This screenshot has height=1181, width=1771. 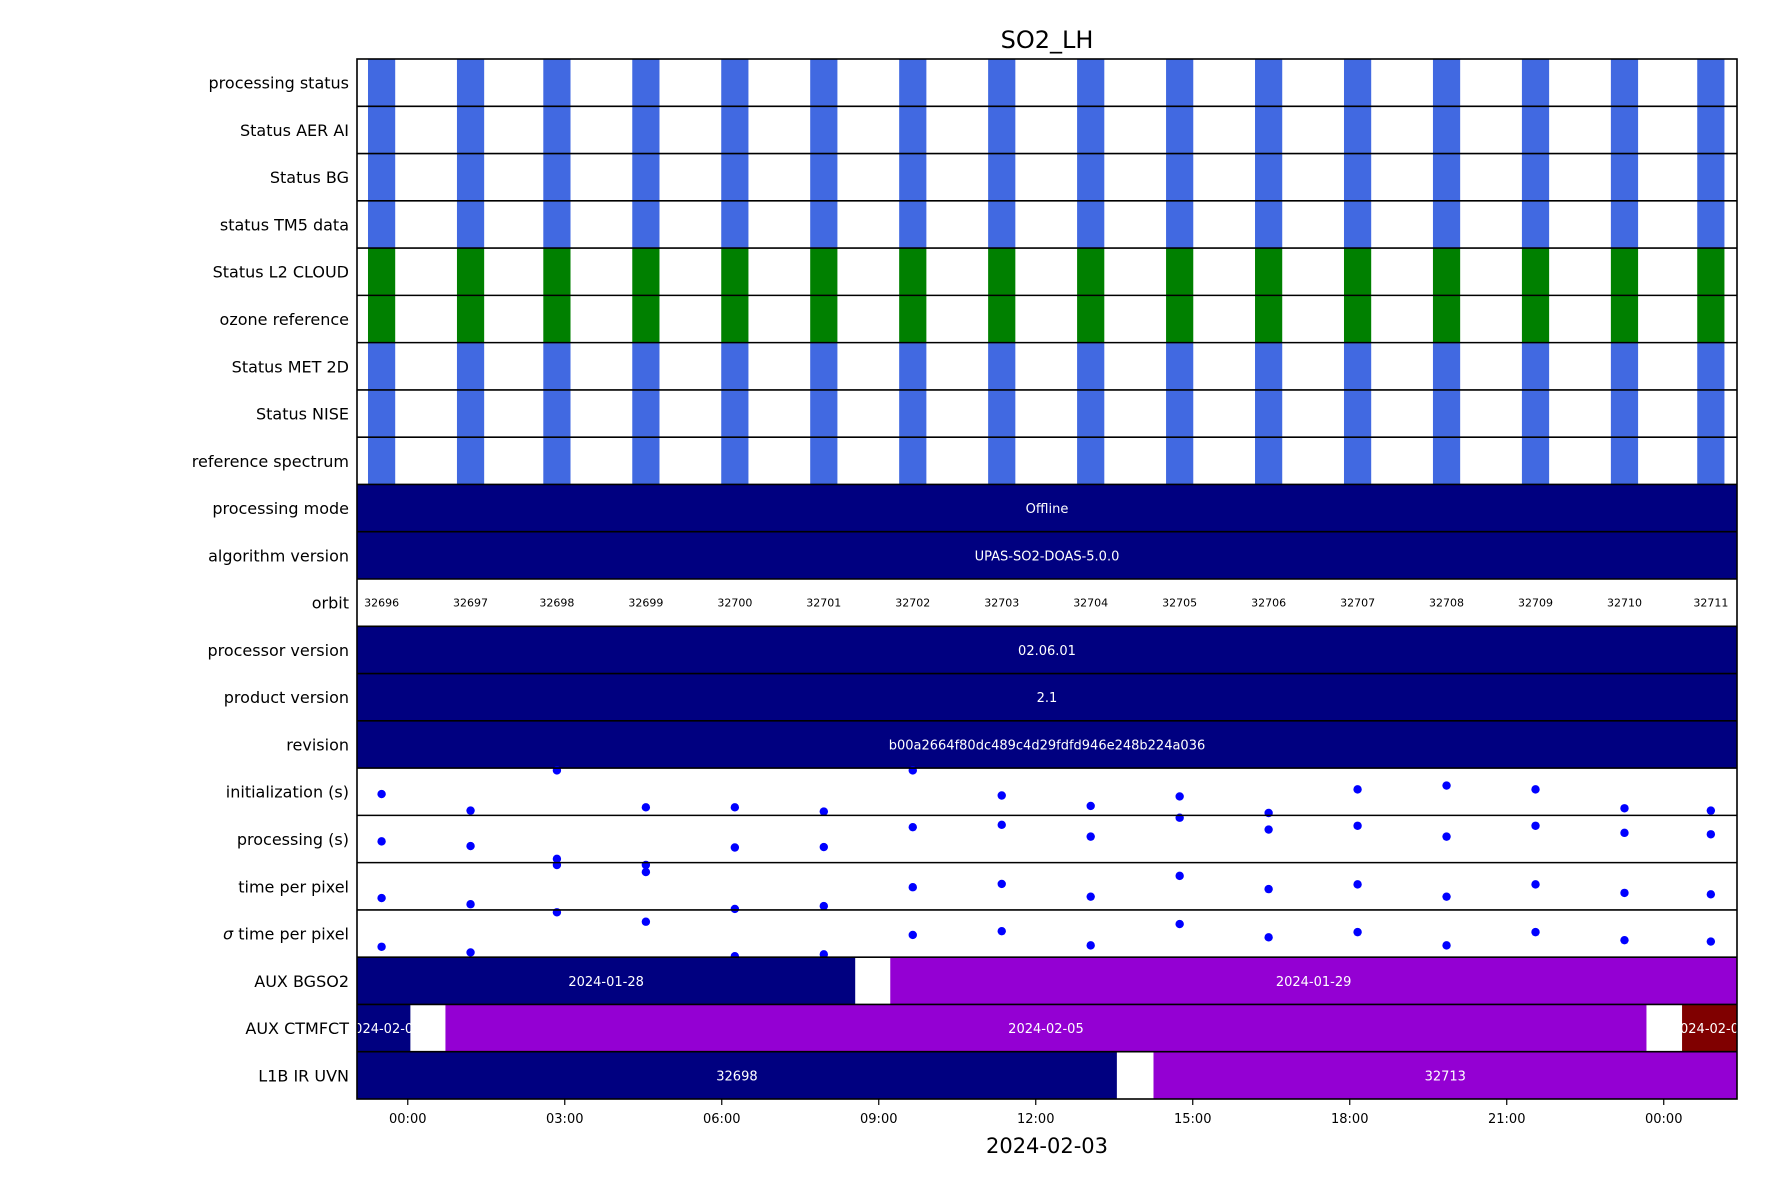 What do you see at coordinates (736, 1076) in the screenshot?
I see `span-label: 32698` at bounding box center [736, 1076].